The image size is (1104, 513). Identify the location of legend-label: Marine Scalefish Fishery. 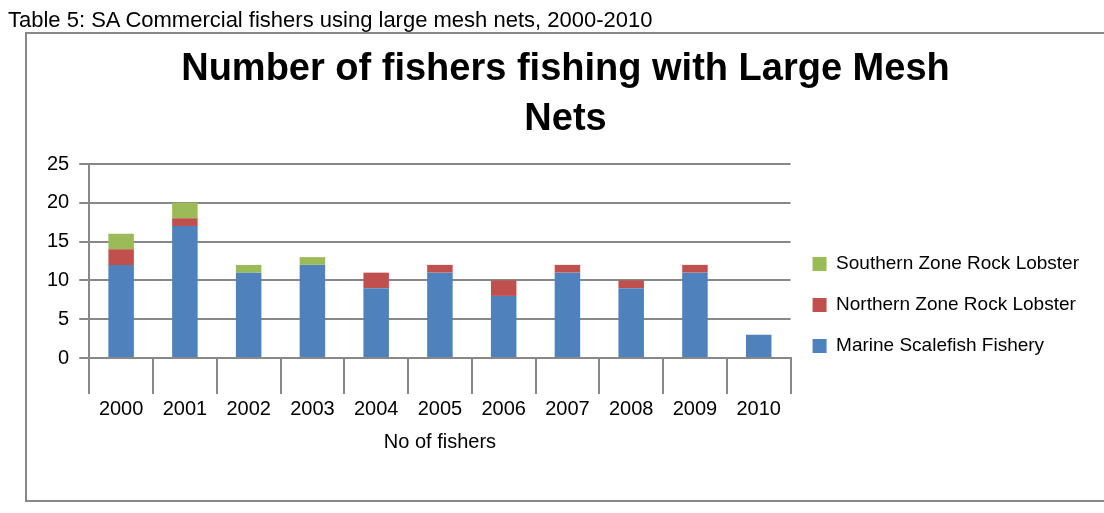
(940, 345).